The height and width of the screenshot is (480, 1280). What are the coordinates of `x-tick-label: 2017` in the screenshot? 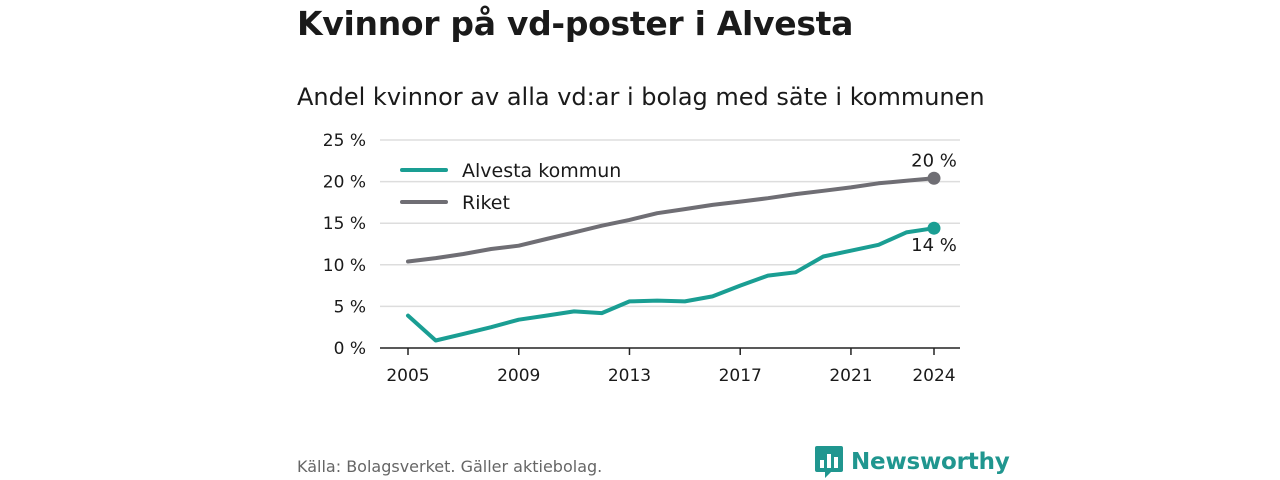 It's located at (740, 376).